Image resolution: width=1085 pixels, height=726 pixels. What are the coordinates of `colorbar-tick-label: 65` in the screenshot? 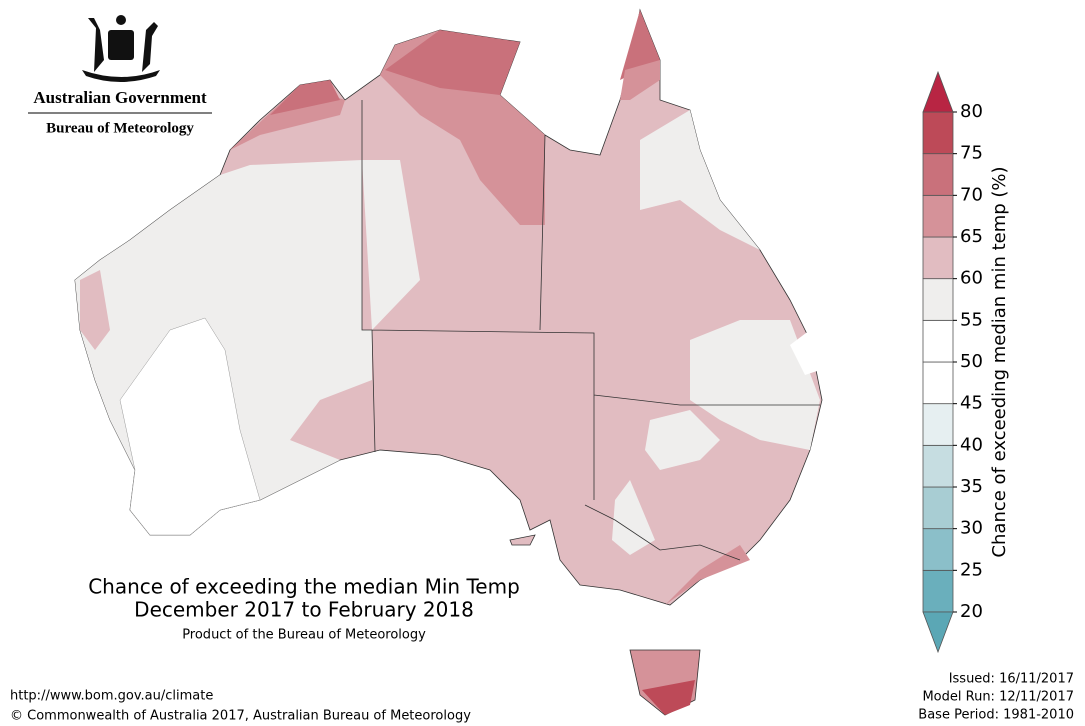 It's located at (971, 236).